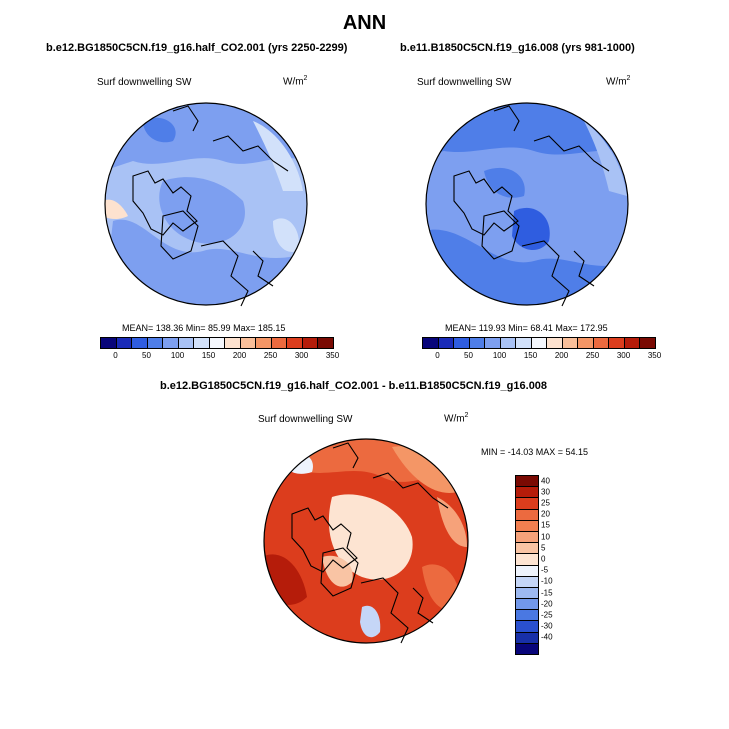 This screenshot has height=729, width=729. I want to click on left-polar-map, so click(206, 204).